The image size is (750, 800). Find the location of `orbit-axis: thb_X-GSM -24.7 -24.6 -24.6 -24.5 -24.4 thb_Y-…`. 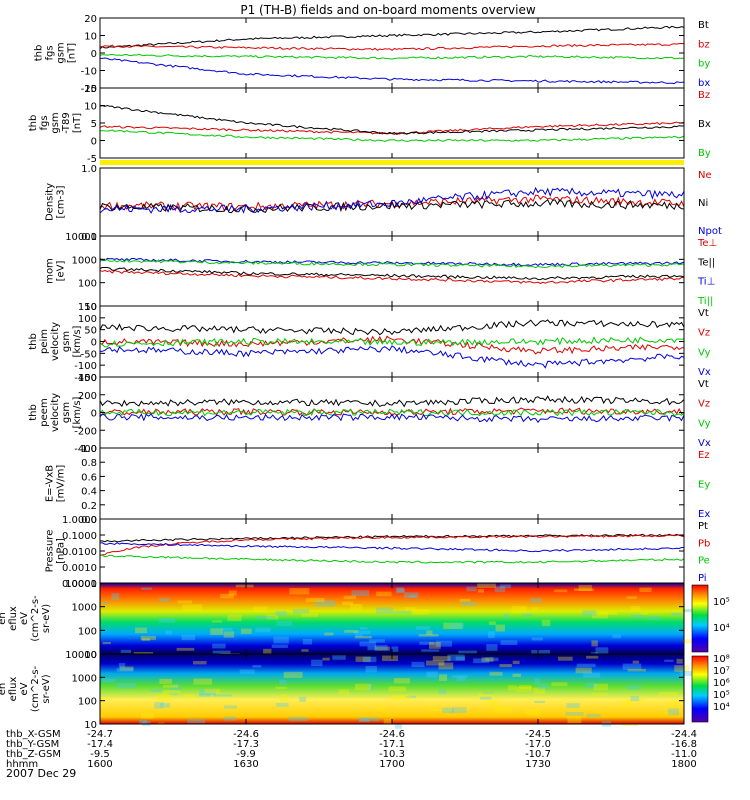

orbit-axis: thb_X-GSM -24.7 -24.6 -24.6 -24.5 -24.4 thb_Y-… is located at coordinates (351, 749).